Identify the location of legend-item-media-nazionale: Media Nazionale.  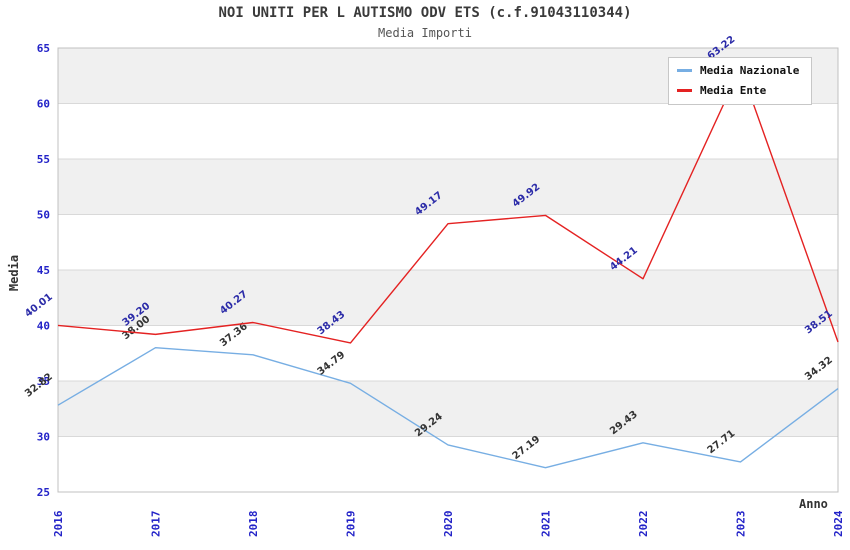
(740, 70).